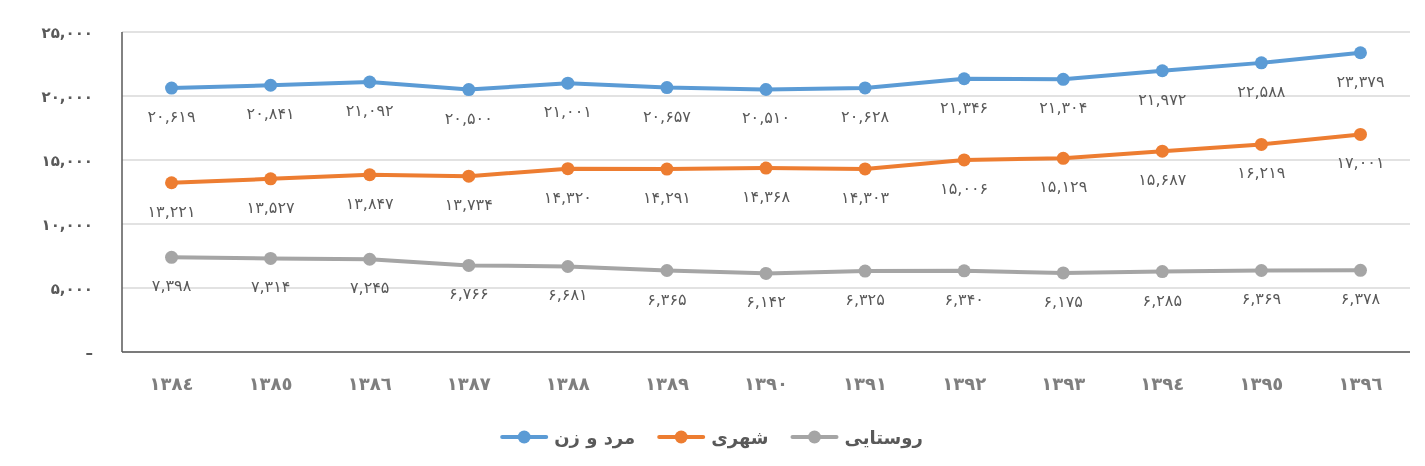 This screenshot has width=1425, height=466. I want to click on data-label: ۲۰,۶۵۷, so click(667, 116).